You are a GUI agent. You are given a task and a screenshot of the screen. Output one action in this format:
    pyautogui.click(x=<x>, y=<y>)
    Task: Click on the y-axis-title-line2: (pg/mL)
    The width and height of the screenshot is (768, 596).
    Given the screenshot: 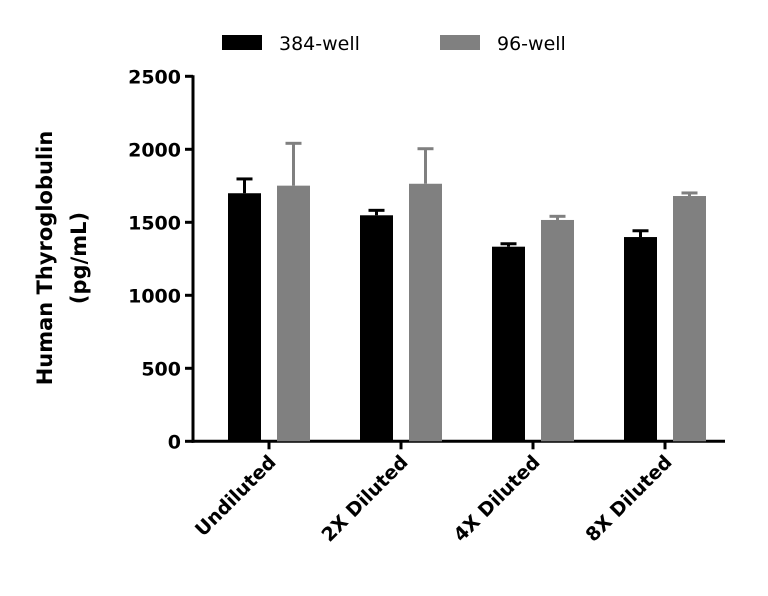 What is the action you would take?
    pyautogui.click(x=79, y=258)
    